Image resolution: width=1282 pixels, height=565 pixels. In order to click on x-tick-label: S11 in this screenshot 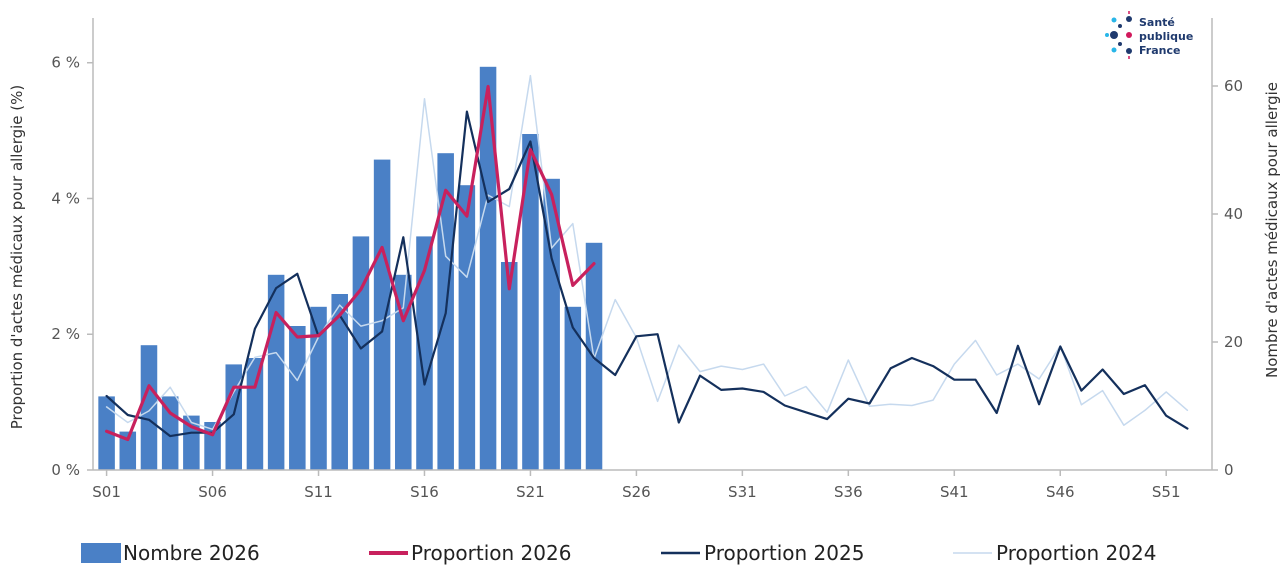, I will do `click(318, 492)`.